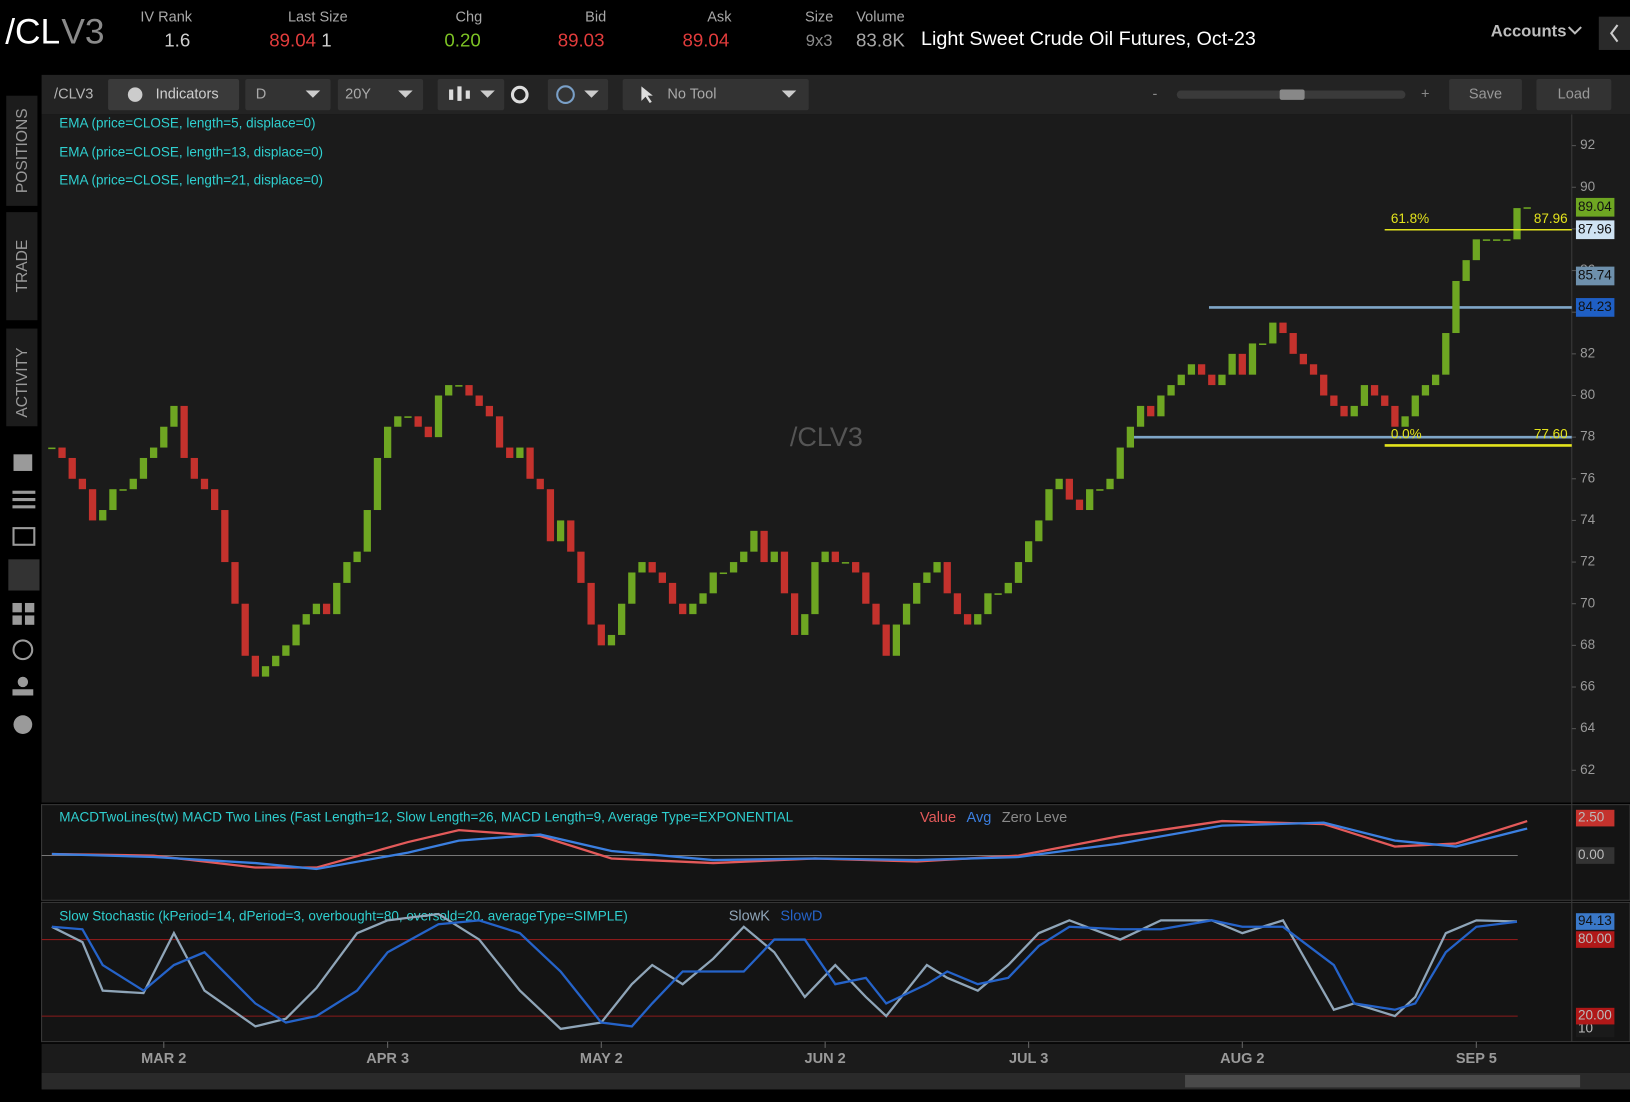  Describe the element at coordinates (1425, 94) in the screenshot. I see `zoom-in: +` at that location.